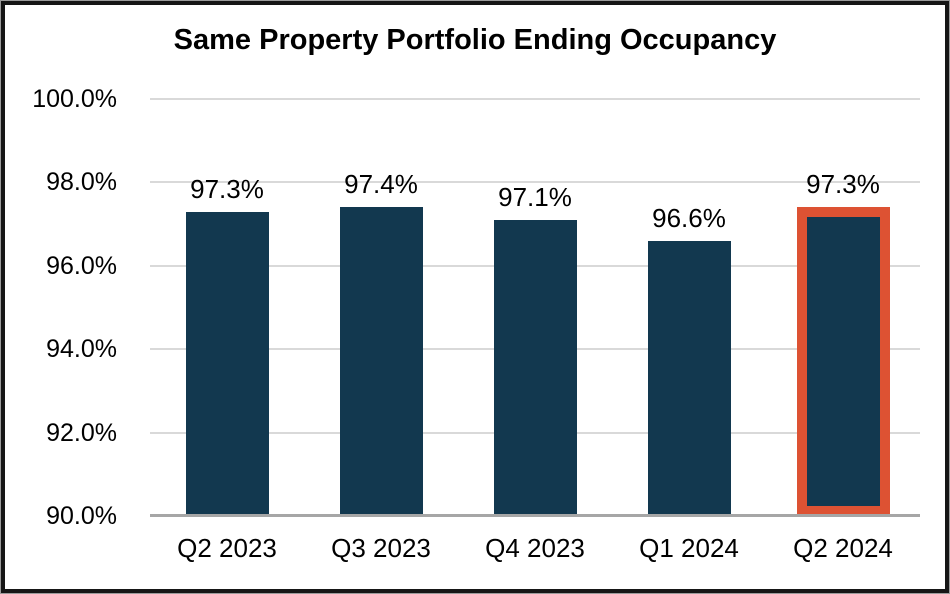 The width and height of the screenshot is (950, 594). Describe the element at coordinates (81, 349) in the screenshot. I see `y-axis-tick-label: 94.0%` at that location.